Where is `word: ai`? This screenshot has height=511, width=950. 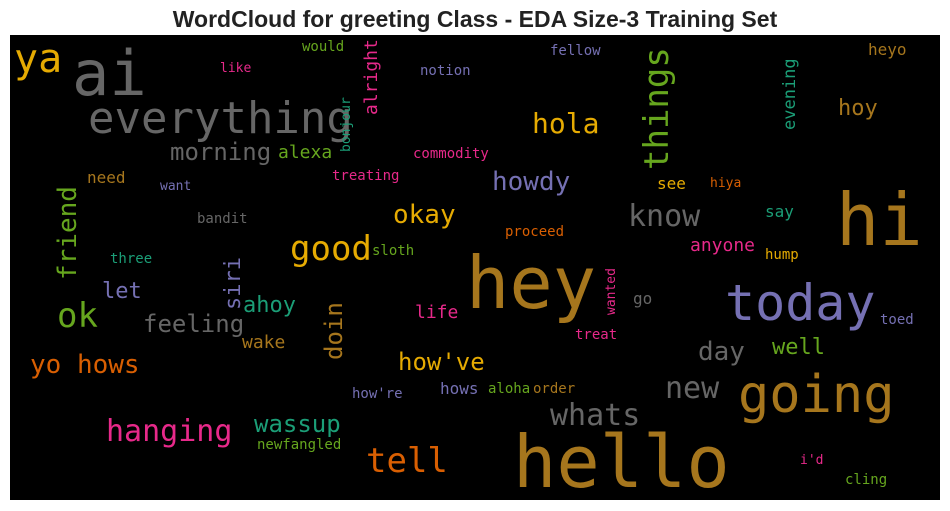 word: ai is located at coordinates (109, 73).